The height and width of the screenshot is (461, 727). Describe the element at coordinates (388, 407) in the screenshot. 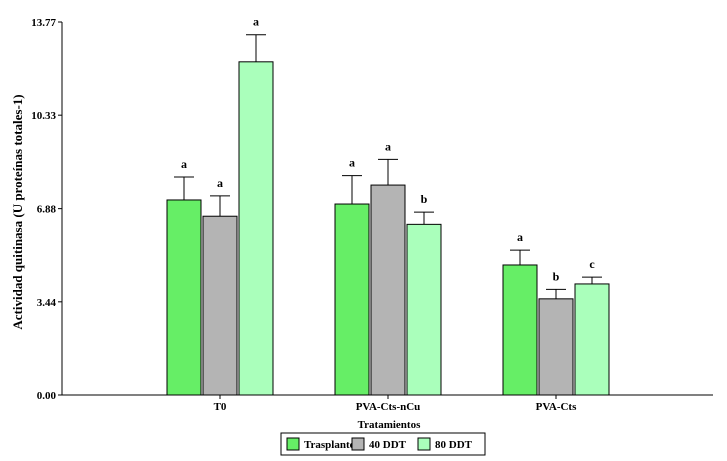

I see `x-tick-label: PVA-Cts-nCu` at that location.